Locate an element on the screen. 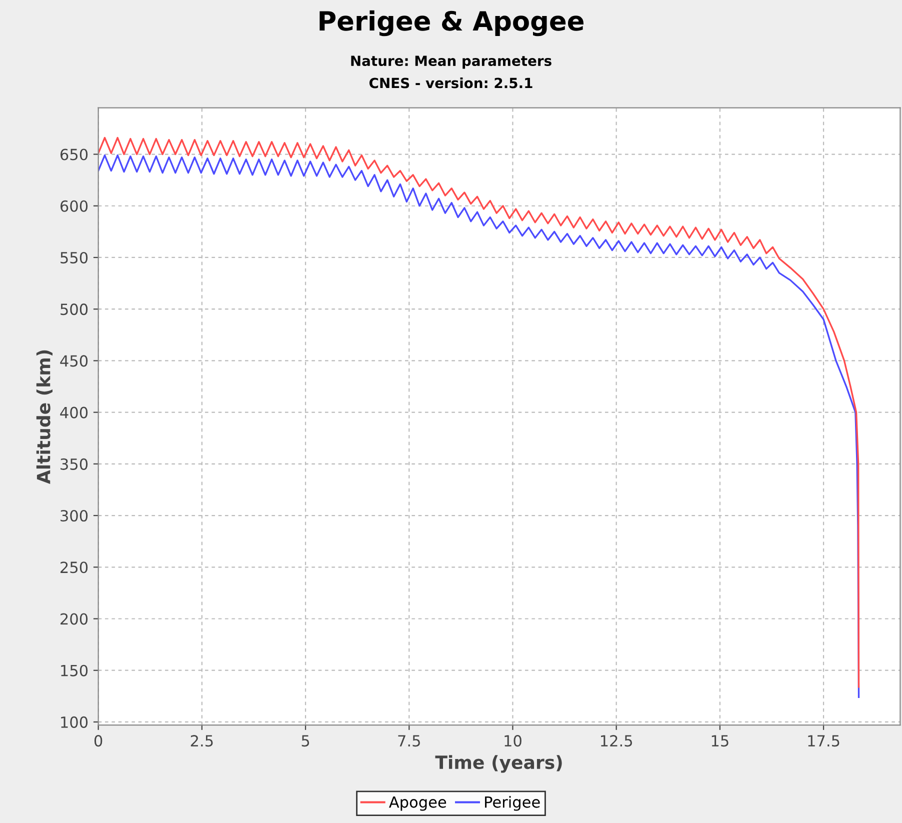  y-tick-label: 350 is located at coordinates (74, 464).